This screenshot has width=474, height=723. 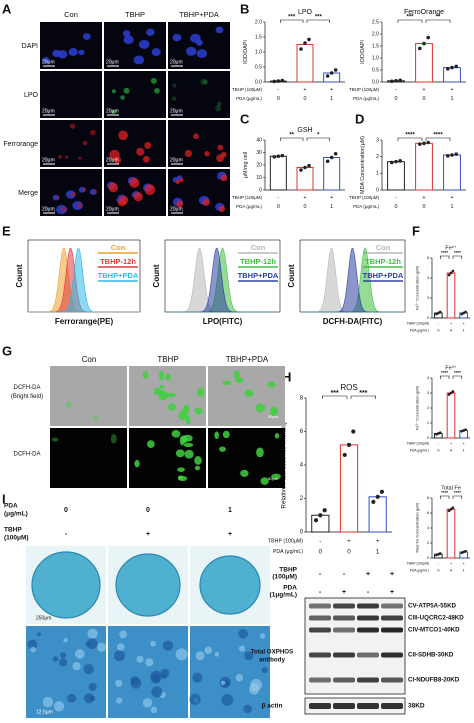 What do you see at coordinates (366, 98) in the screenshot?
I see `x-row-label: PDA (μg/mL)` at bounding box center [366, 98].